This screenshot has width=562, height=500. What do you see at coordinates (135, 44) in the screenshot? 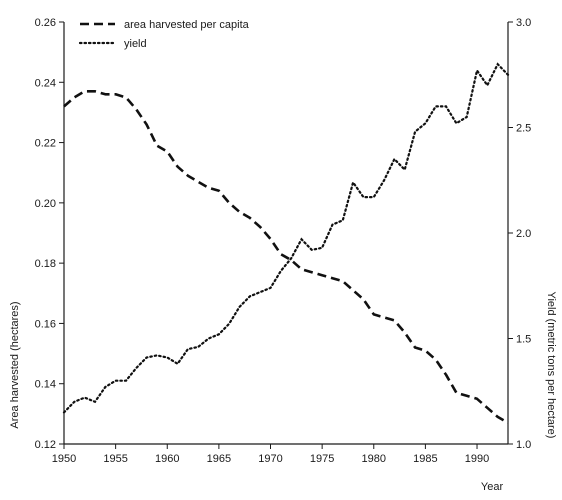
I see `legend-label-yield: yield` at bounding box center [135, 44].